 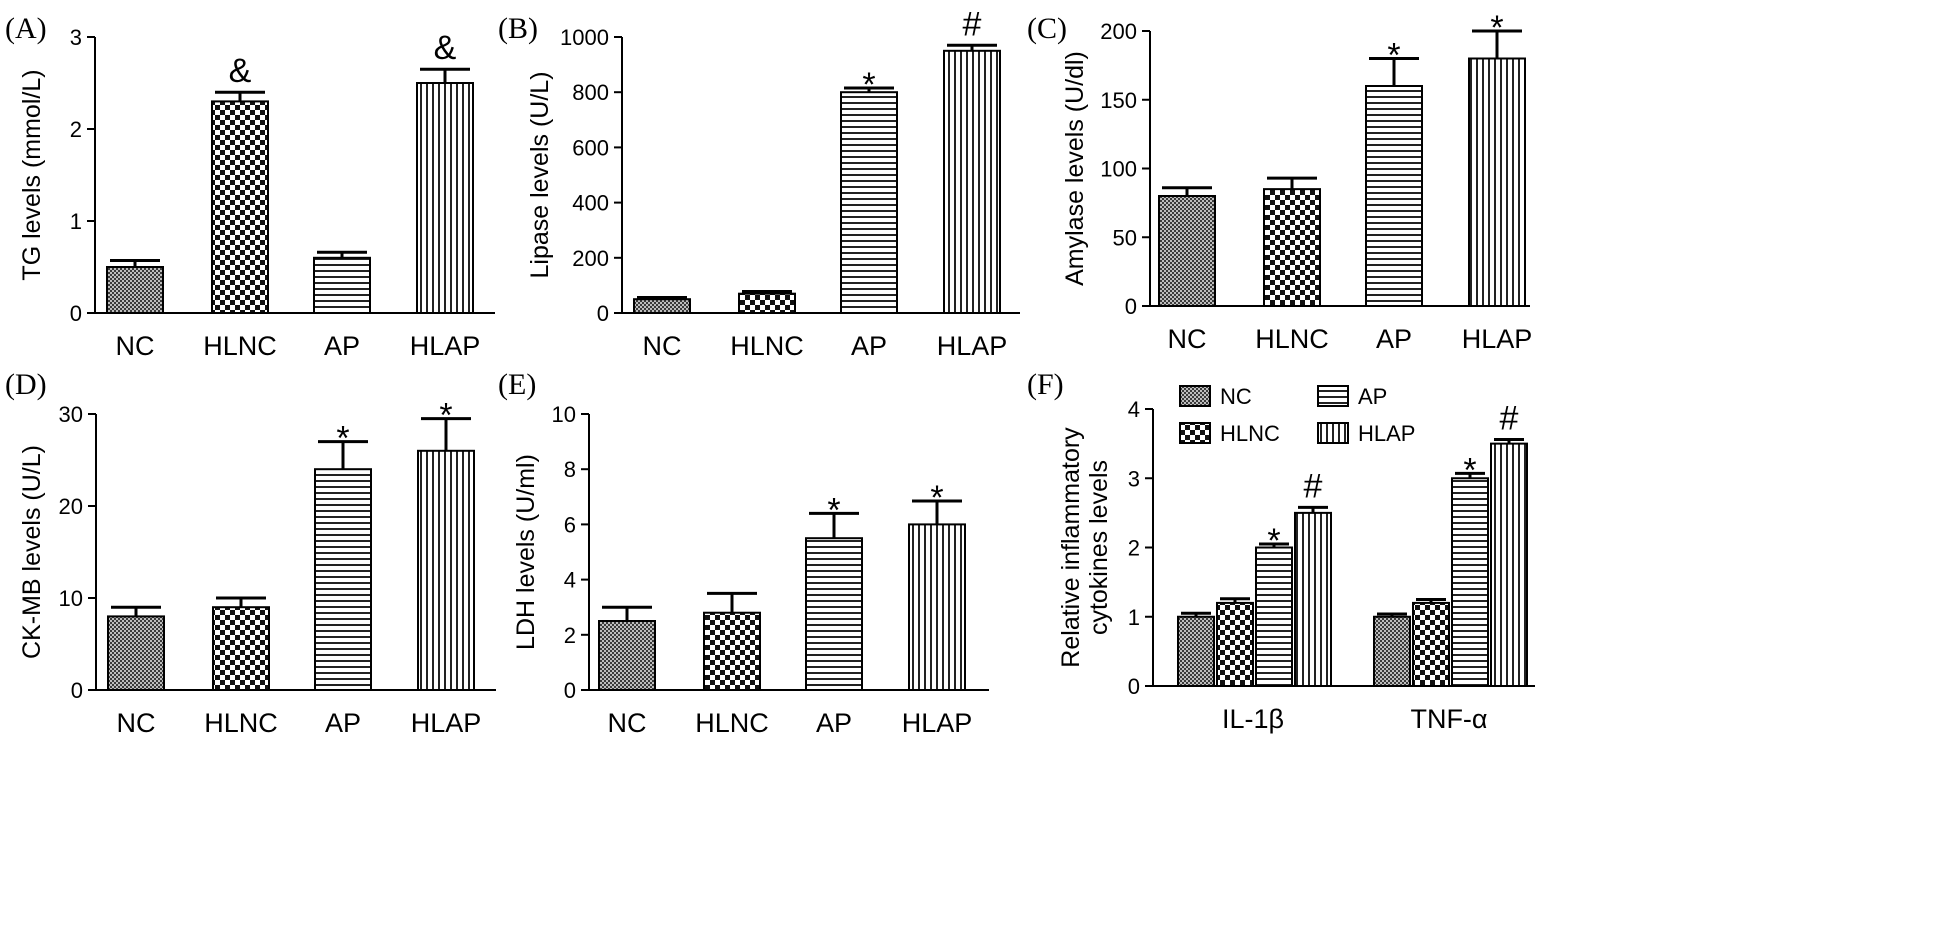 What do you see at coordinates (1075, 168) in the screenshot?
I see `y-axis-label: Amylase levels (U/dl)` at bounding box center [1075, 168].